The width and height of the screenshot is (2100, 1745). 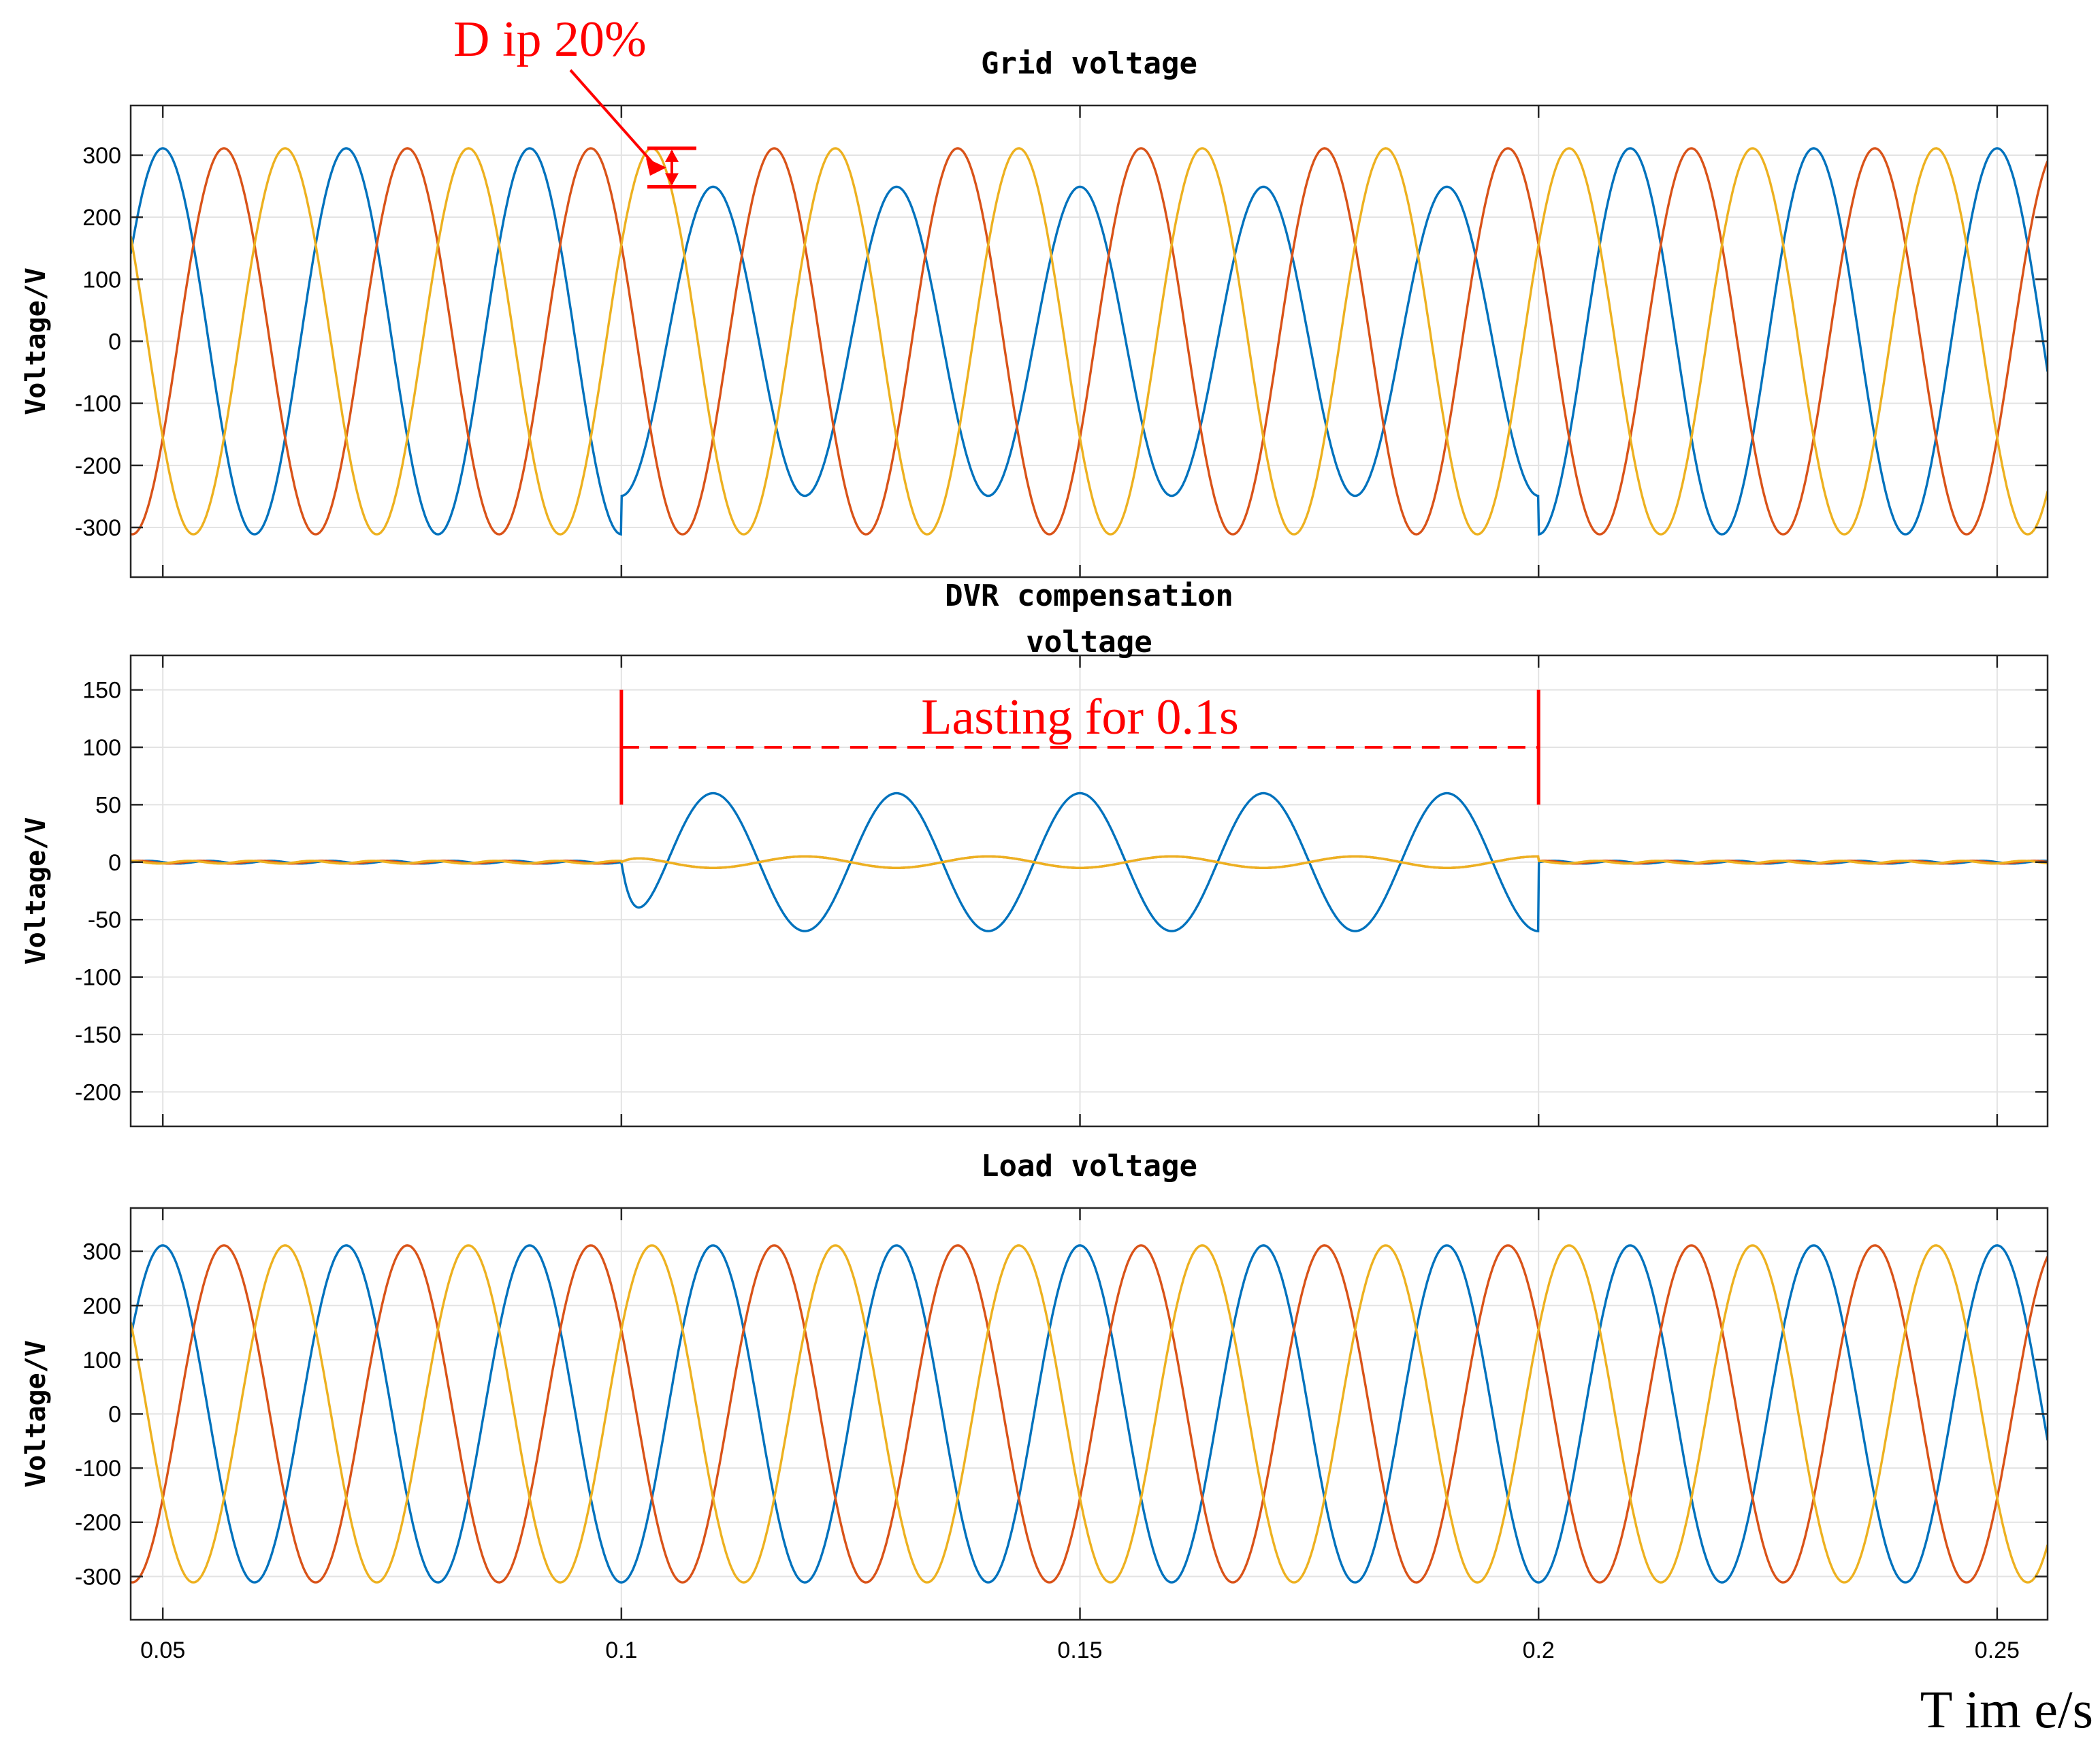 I want to click on dip-arrowhead-down, so click(x=672, y=179).